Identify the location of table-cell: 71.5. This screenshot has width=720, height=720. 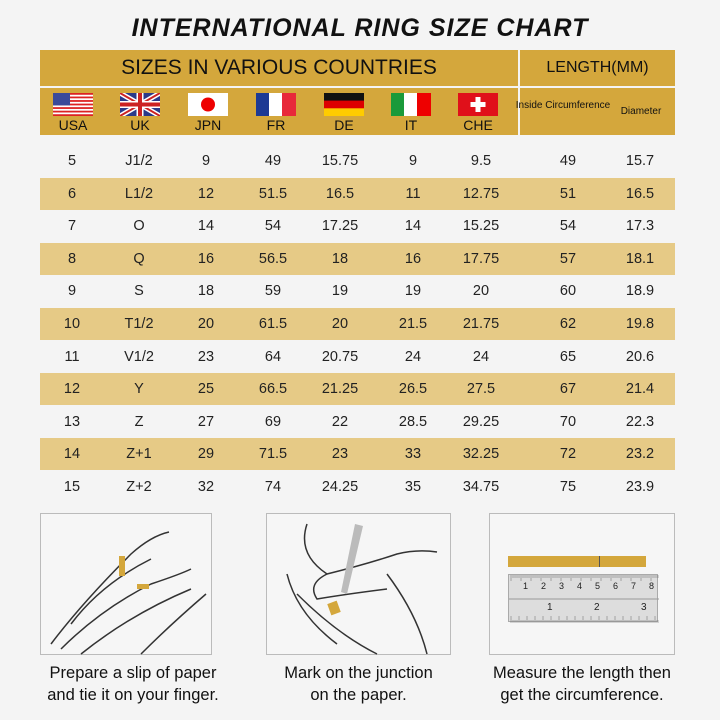
(273, 454).